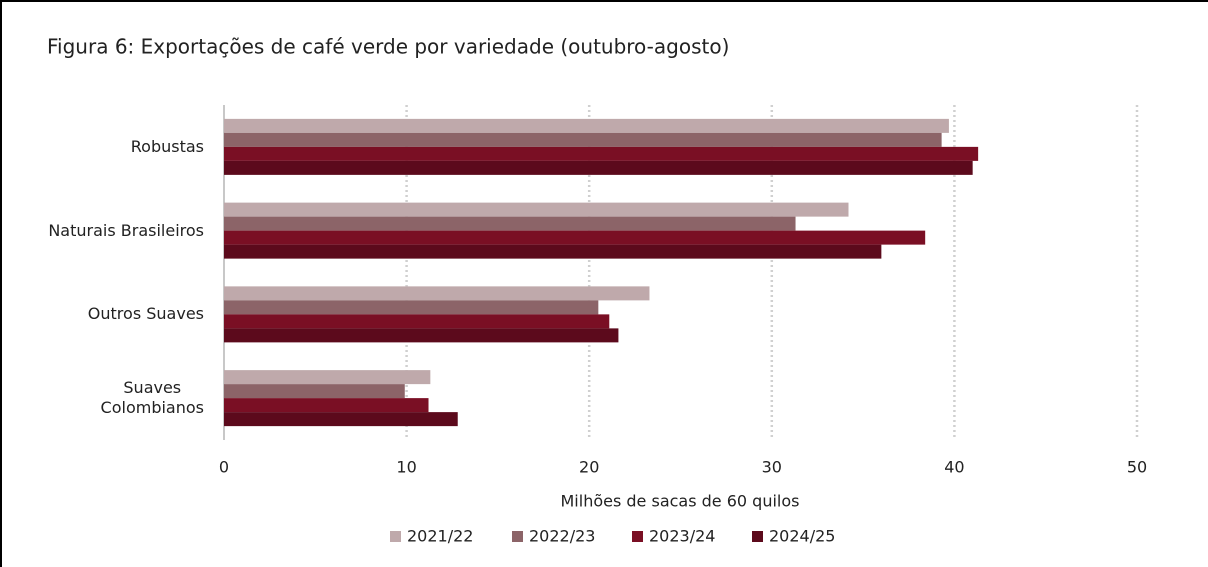 This screenshot has width=1208, height=567. Describe the element at coordinates (772, 467) in the screenshot. I see `x-tick-label: 30` at that location.